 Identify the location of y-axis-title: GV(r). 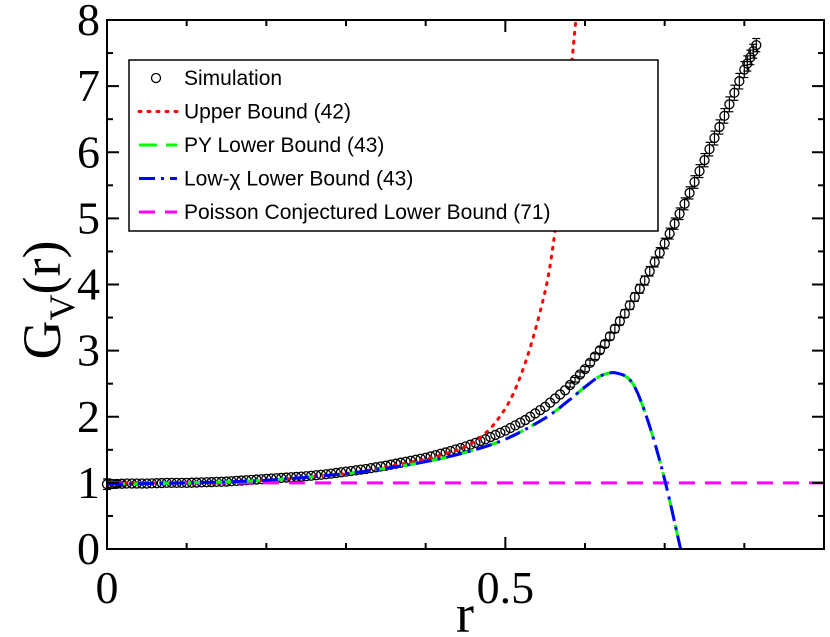
(47, 300).